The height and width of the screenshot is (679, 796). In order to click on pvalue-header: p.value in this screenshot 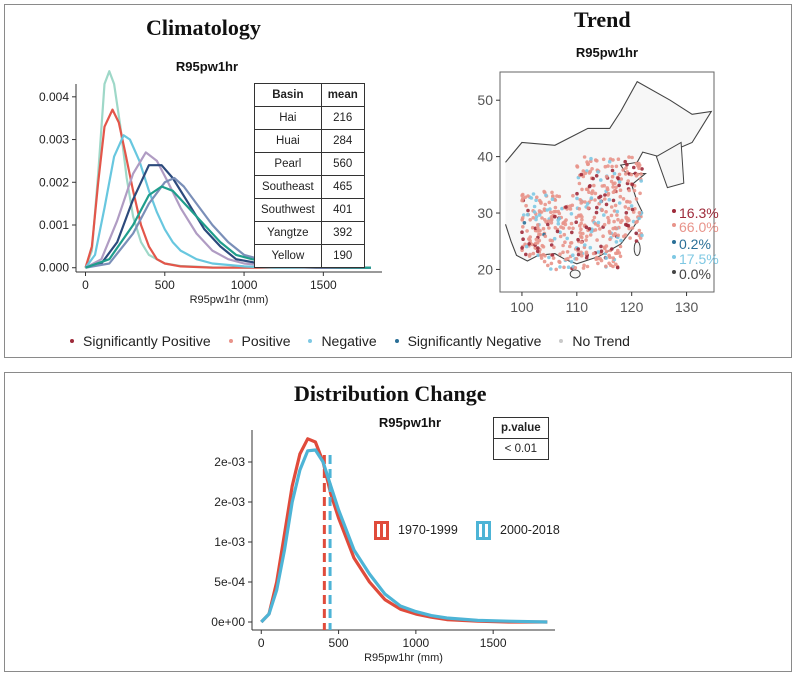, I will do `click(521, 428)`.